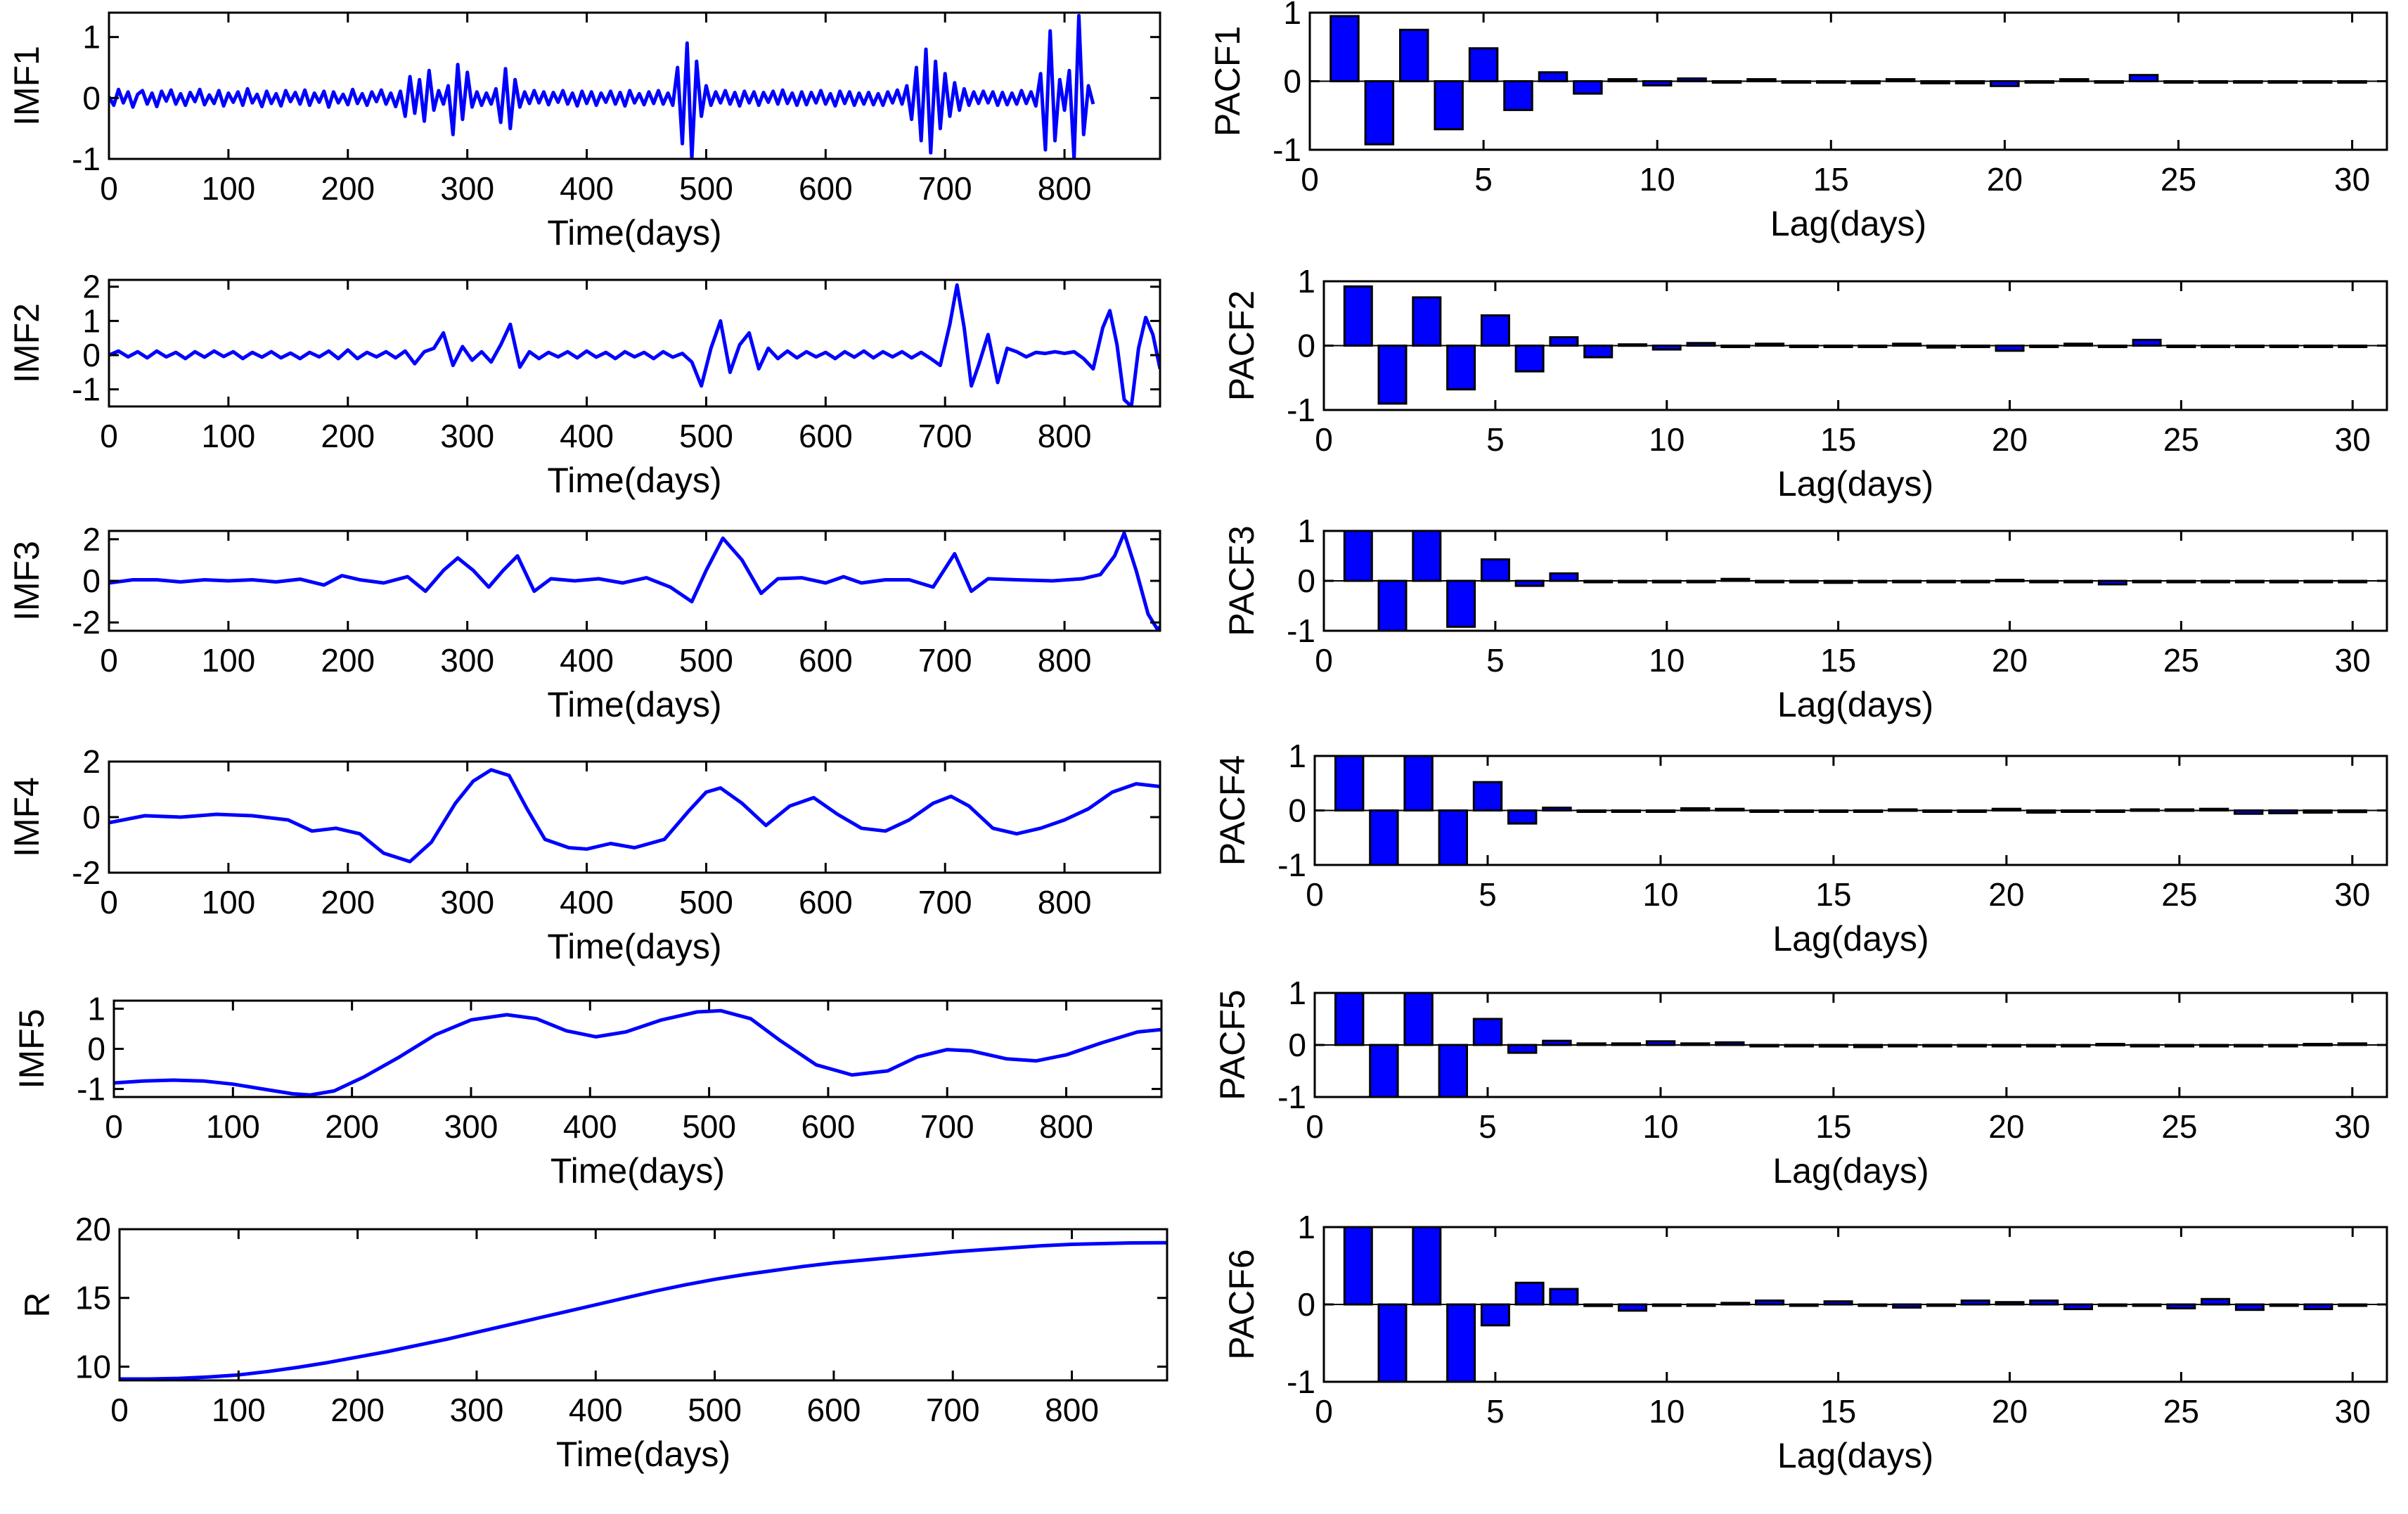 The height and width of the screenshot is (1514, 2408). Describe the element at coordinates (1657, 179) in the screenshot. I see `pacf1-xtick-label: 10` at that location.